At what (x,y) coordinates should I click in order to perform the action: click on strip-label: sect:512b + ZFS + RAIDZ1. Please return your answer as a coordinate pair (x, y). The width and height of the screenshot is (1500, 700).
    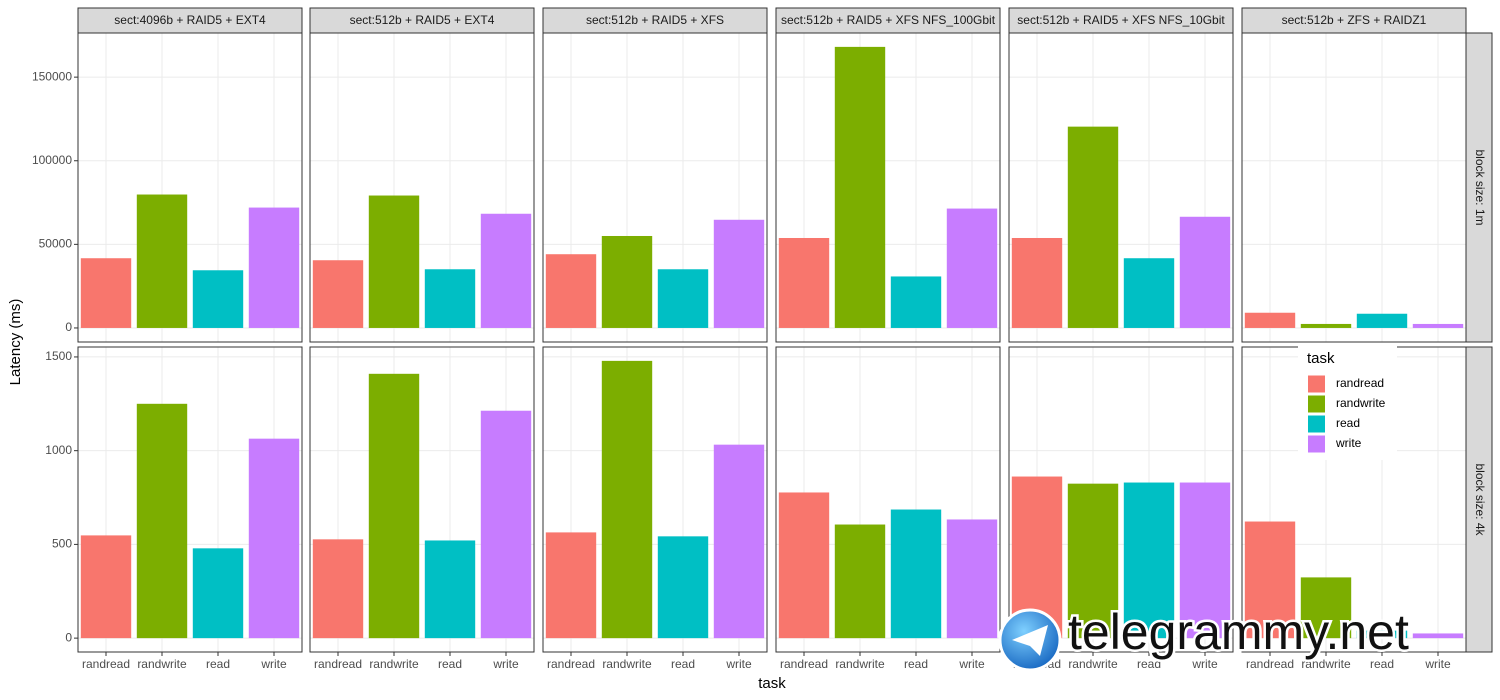
    Looking at the image, I should click on (1354, 20).